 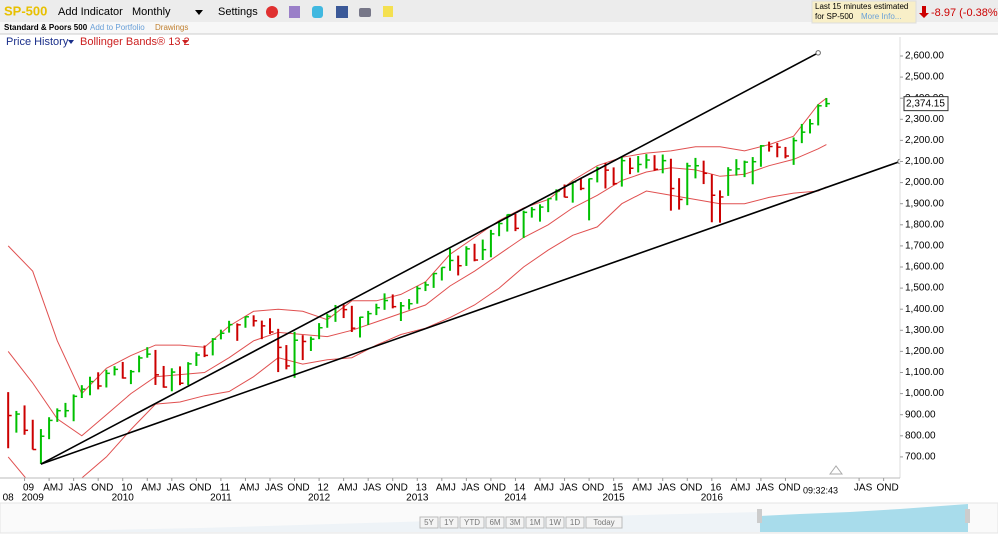 What do you see at coordinates (864, 518) in the screenshot?
I see `navigator-window` at bounding box center [864, 518].